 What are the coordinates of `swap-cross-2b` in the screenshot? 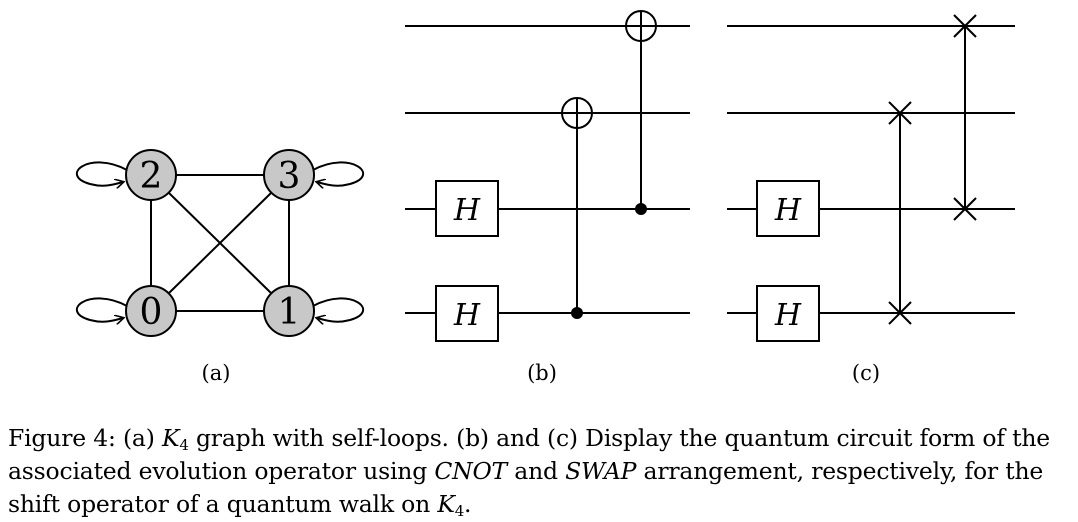 It's located at (965, 209).